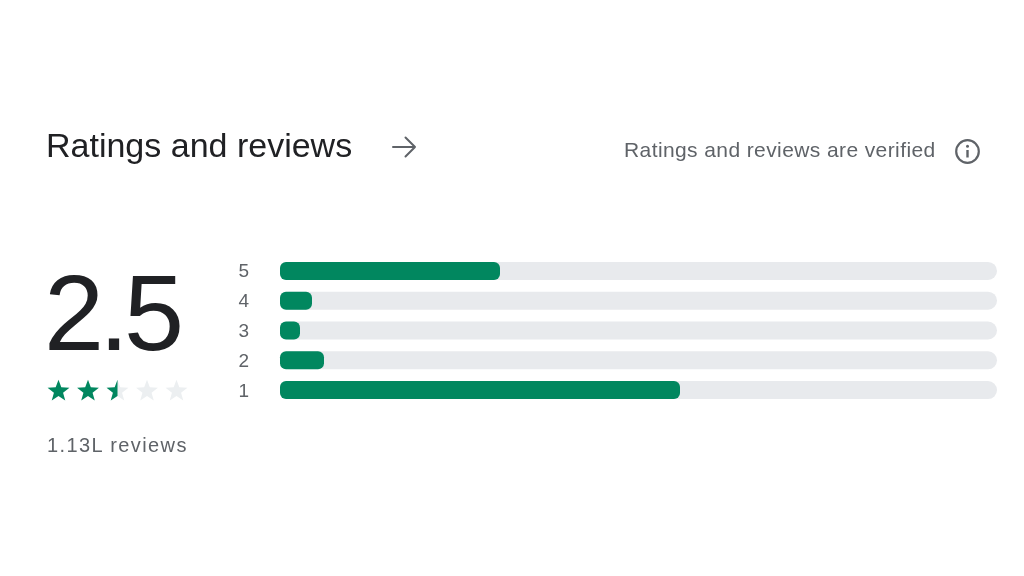  I want to click on text: 1.13L reviews, so click(117, 445).